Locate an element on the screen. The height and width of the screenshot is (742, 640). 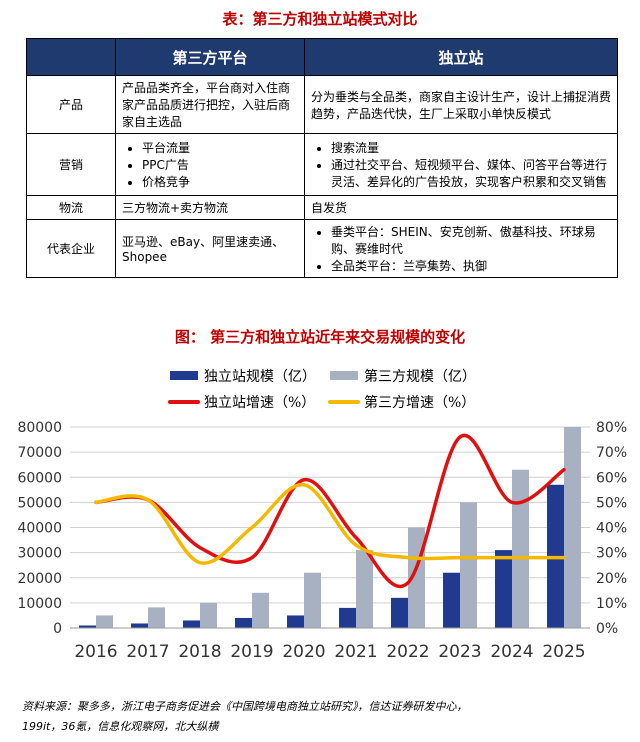
table-header-third-party: 第三方平台 is located at coordinates (210, 57).